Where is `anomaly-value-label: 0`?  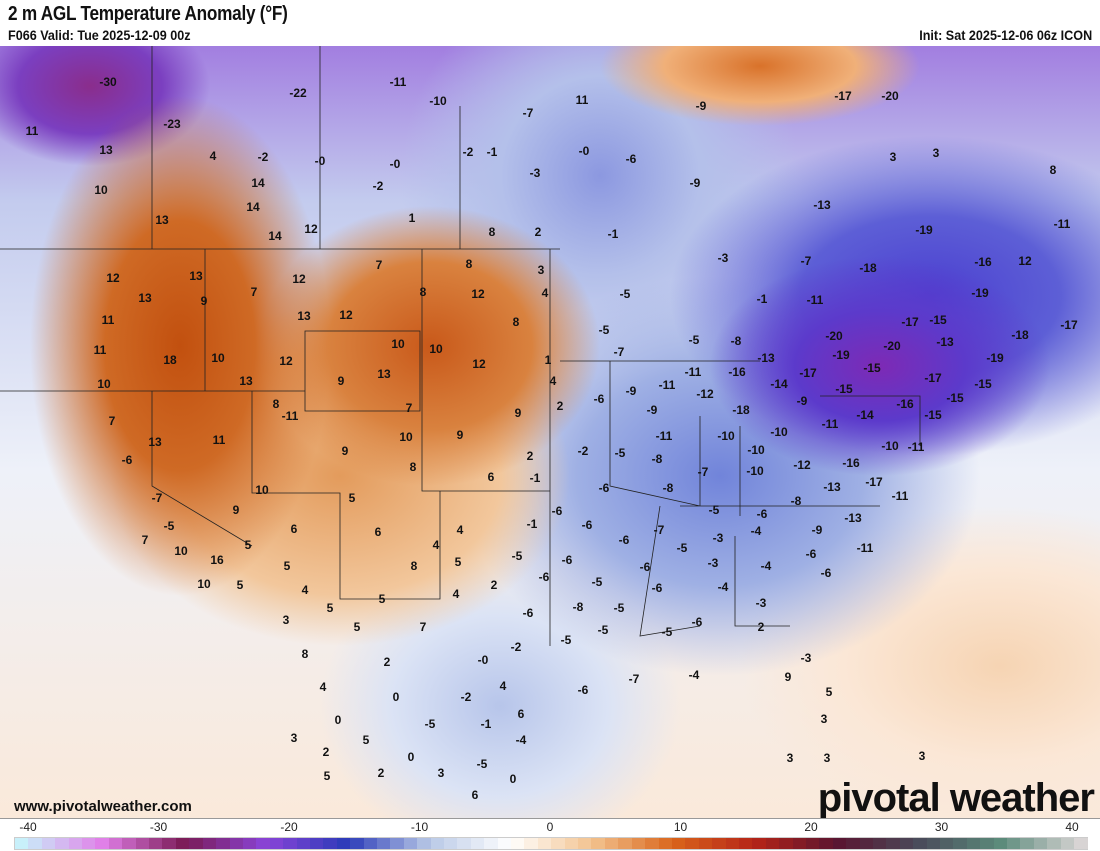 anomaly-value-label: 0 is located at coordinates (338, 720).